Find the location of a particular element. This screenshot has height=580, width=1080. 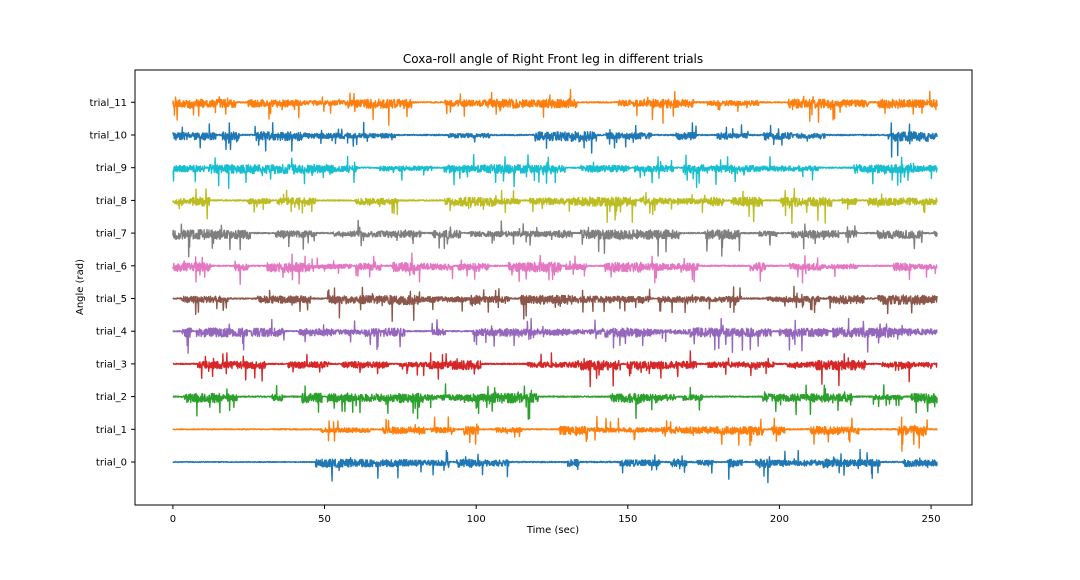

y-tick-label: trial_6 is located at coordinates (111, 266).